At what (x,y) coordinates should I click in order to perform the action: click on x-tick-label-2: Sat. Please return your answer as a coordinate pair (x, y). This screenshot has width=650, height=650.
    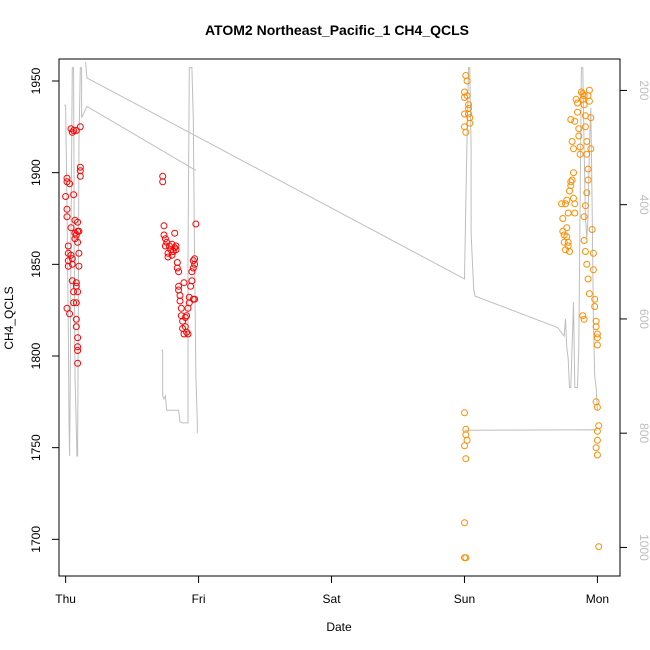
    Looking at the image, I should click on (332, 599).